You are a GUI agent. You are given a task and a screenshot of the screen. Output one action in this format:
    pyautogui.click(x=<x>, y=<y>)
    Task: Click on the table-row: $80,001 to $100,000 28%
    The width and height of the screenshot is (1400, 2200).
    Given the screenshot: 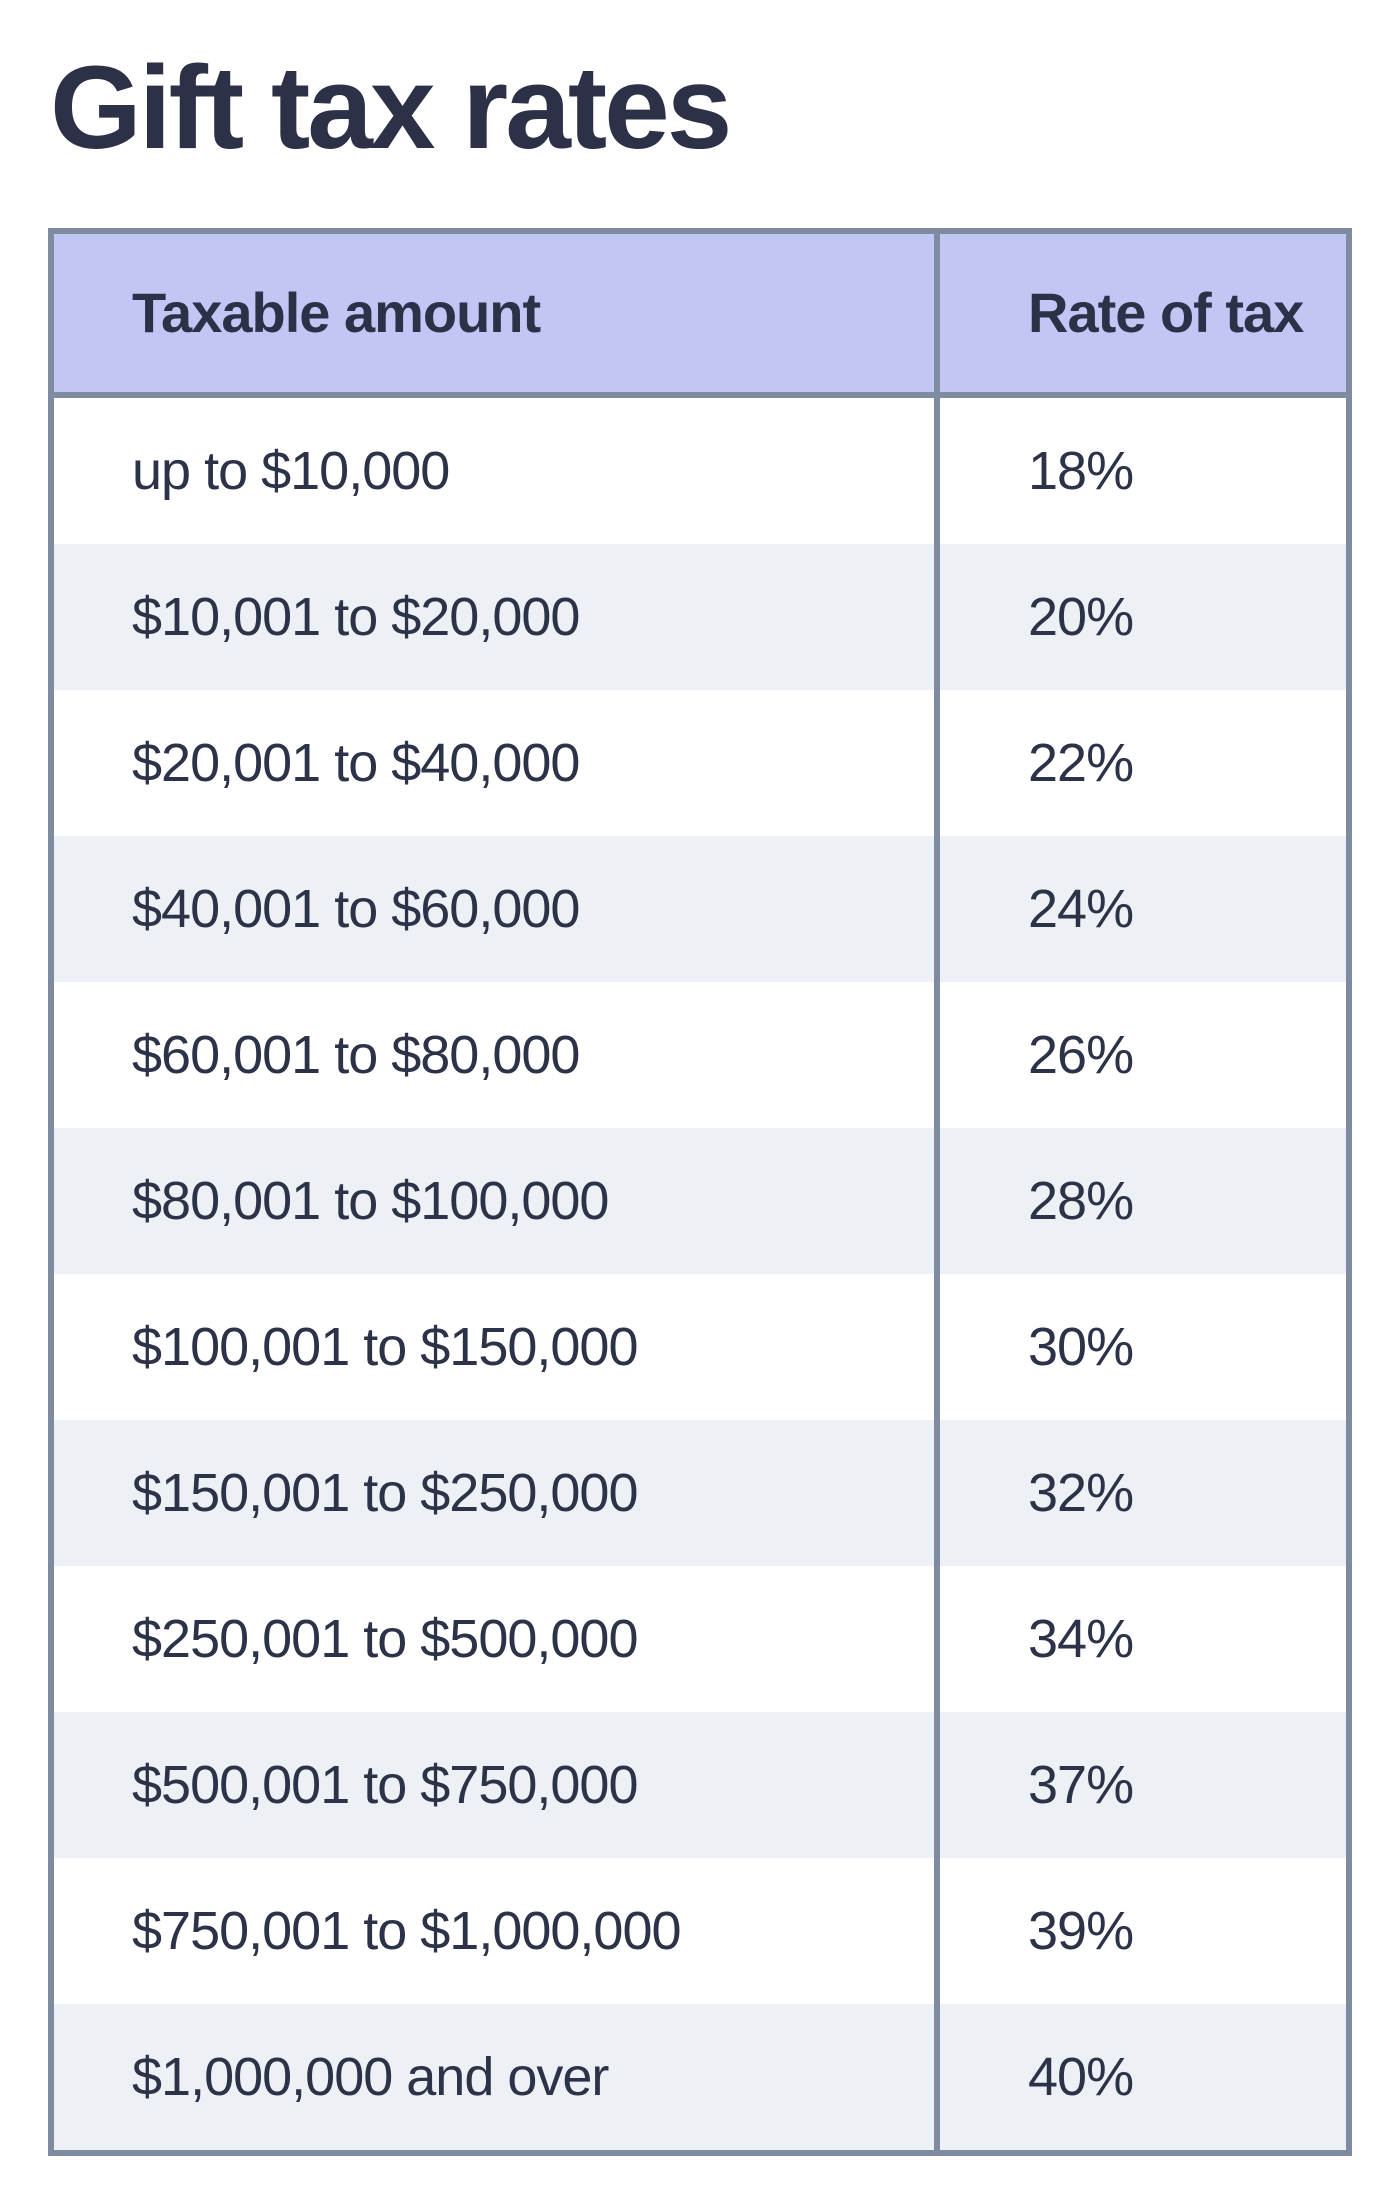 What is the action you would take?
    pyautogui.click(x=700, y=1200)
    